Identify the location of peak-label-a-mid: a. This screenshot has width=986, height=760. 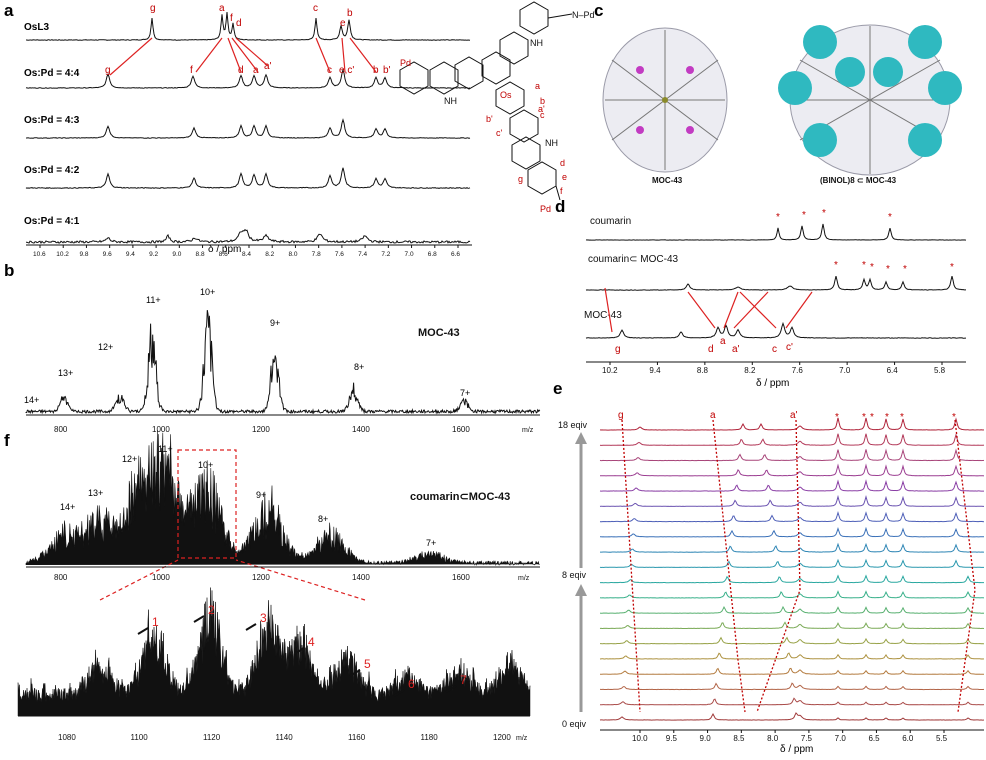
(256, 70).